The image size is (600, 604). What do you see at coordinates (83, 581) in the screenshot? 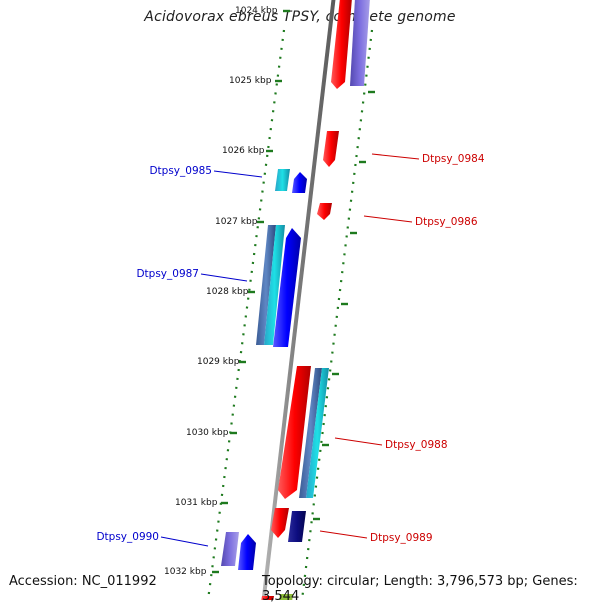
I see `accession-text: Accession: NC_011992` at bounding box center [83, 581].